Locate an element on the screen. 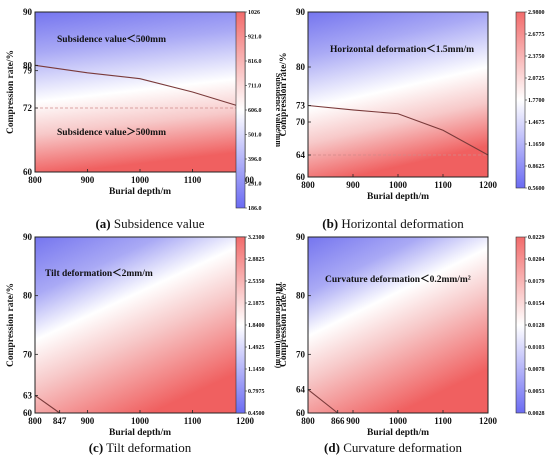  colorbar-tick-label: 0.0154 is located at coordinates (536, 304).